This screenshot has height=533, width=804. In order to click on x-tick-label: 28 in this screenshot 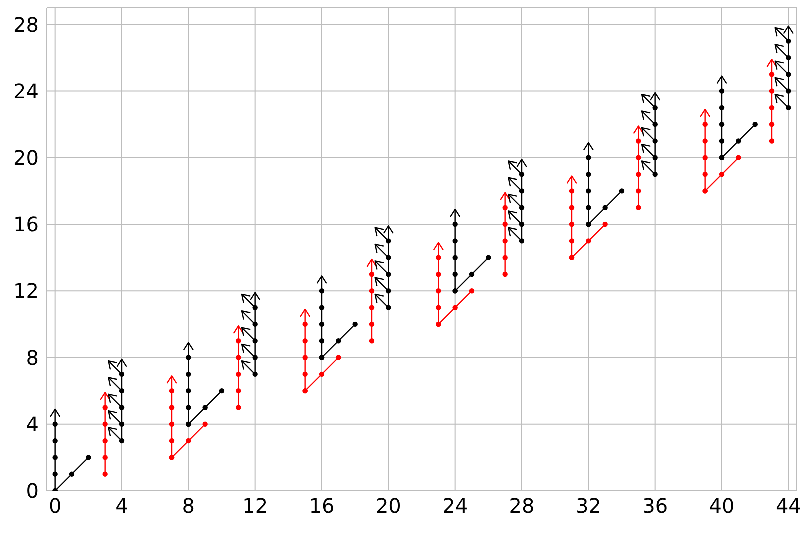, I will do `click(522, 506)`.